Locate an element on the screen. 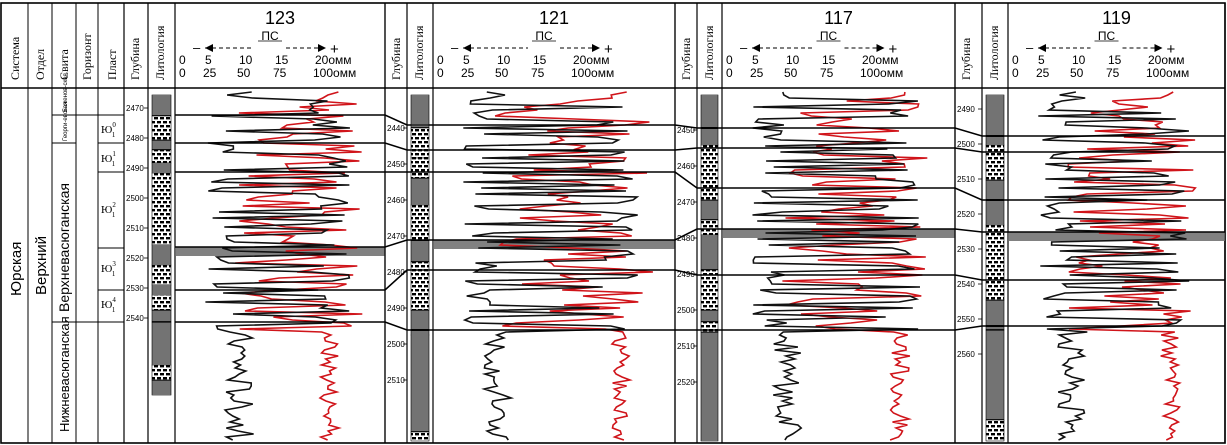 The image size is (1227, 445). scale-bottom-3: 75 is located at coordinates (827, 73).